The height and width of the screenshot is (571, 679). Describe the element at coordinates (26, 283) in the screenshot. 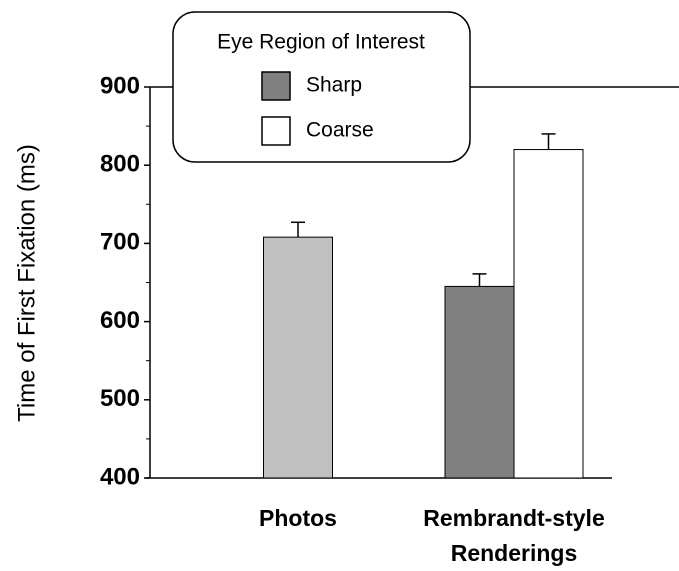

I see `y-axis-label: Time of First Fixation (ms)` at that location.